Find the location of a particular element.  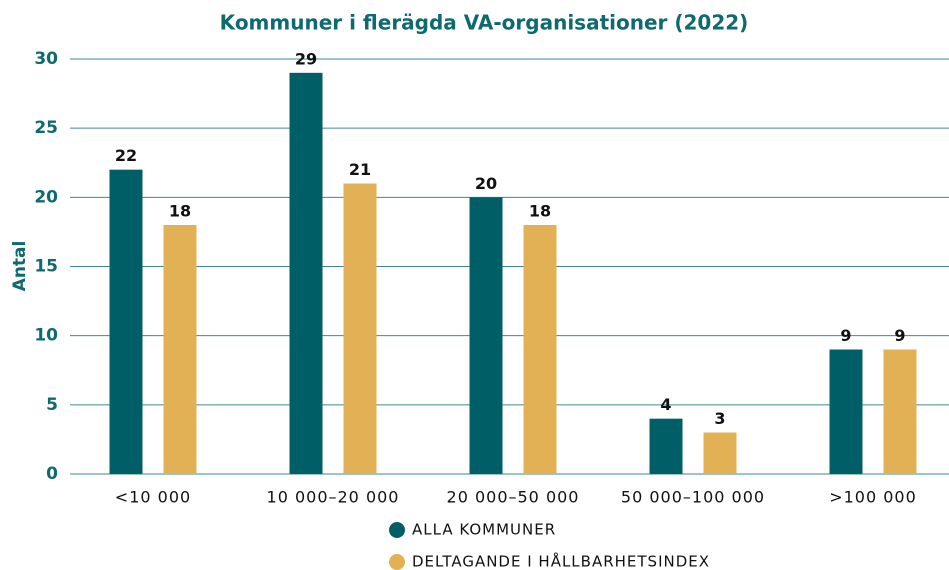

y-tick-label: 10 is located at coordinates (46, 336).